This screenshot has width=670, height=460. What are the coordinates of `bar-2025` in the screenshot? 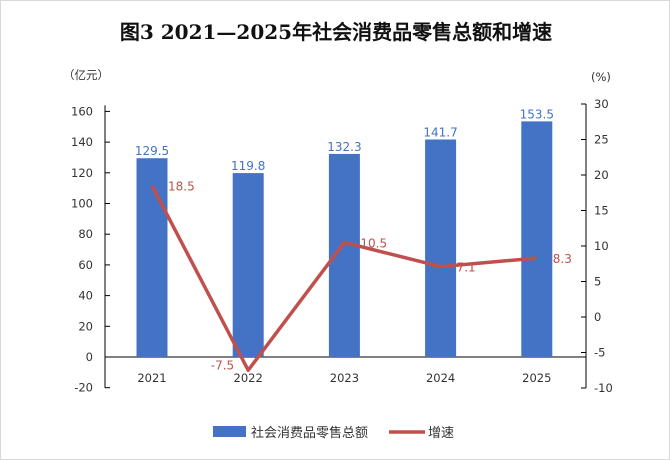 It's located at (537, 239).